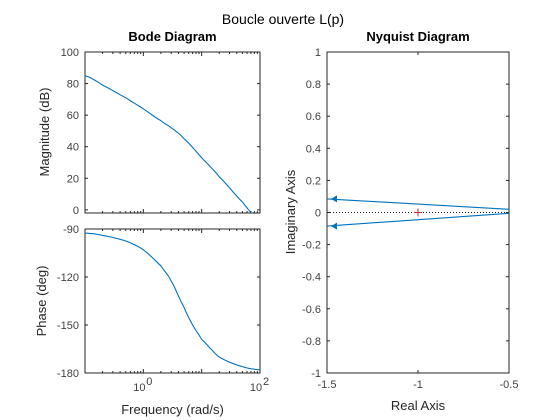 The width and height of the screenshot is (560, 420). Describe the element at coordinates (313, 85) in the screenshot. I see `nyquist-ytick-label: 0.8` at that location.